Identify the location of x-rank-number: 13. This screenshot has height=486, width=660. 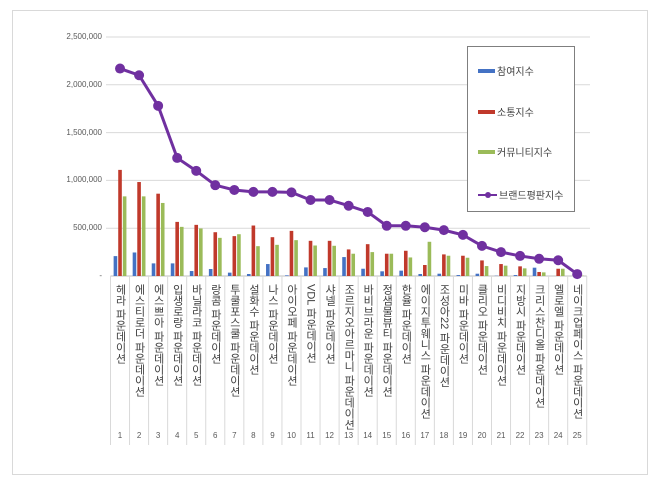
(349, 435).